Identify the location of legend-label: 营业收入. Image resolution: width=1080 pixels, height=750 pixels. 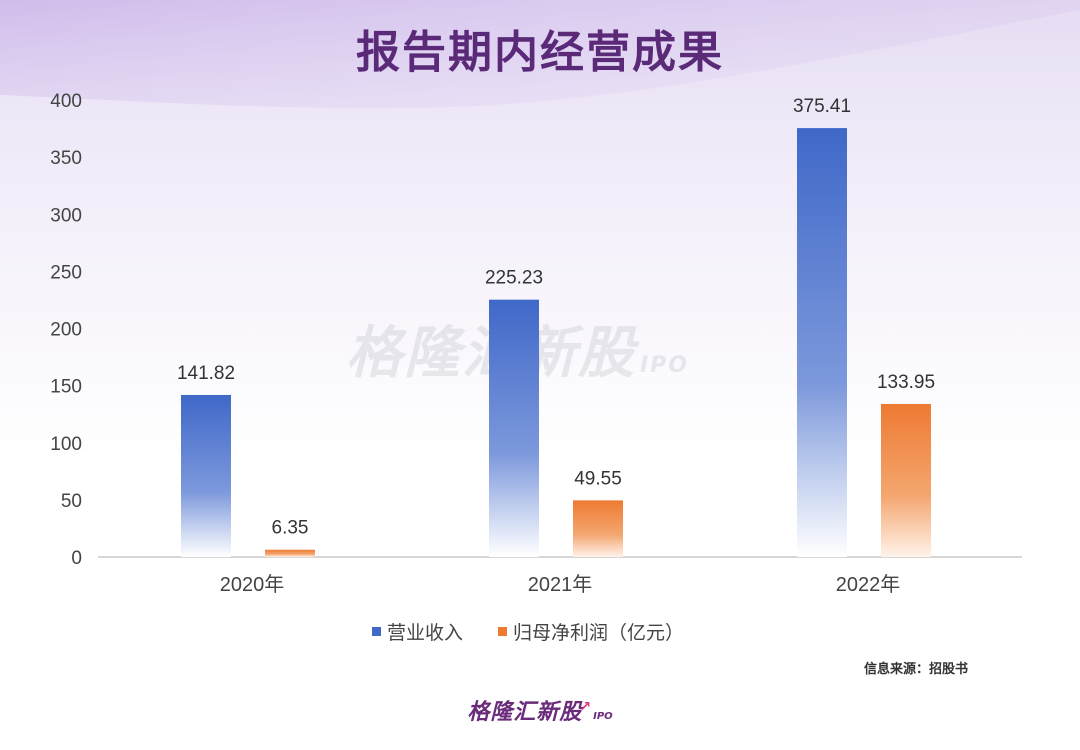
(425, 633).